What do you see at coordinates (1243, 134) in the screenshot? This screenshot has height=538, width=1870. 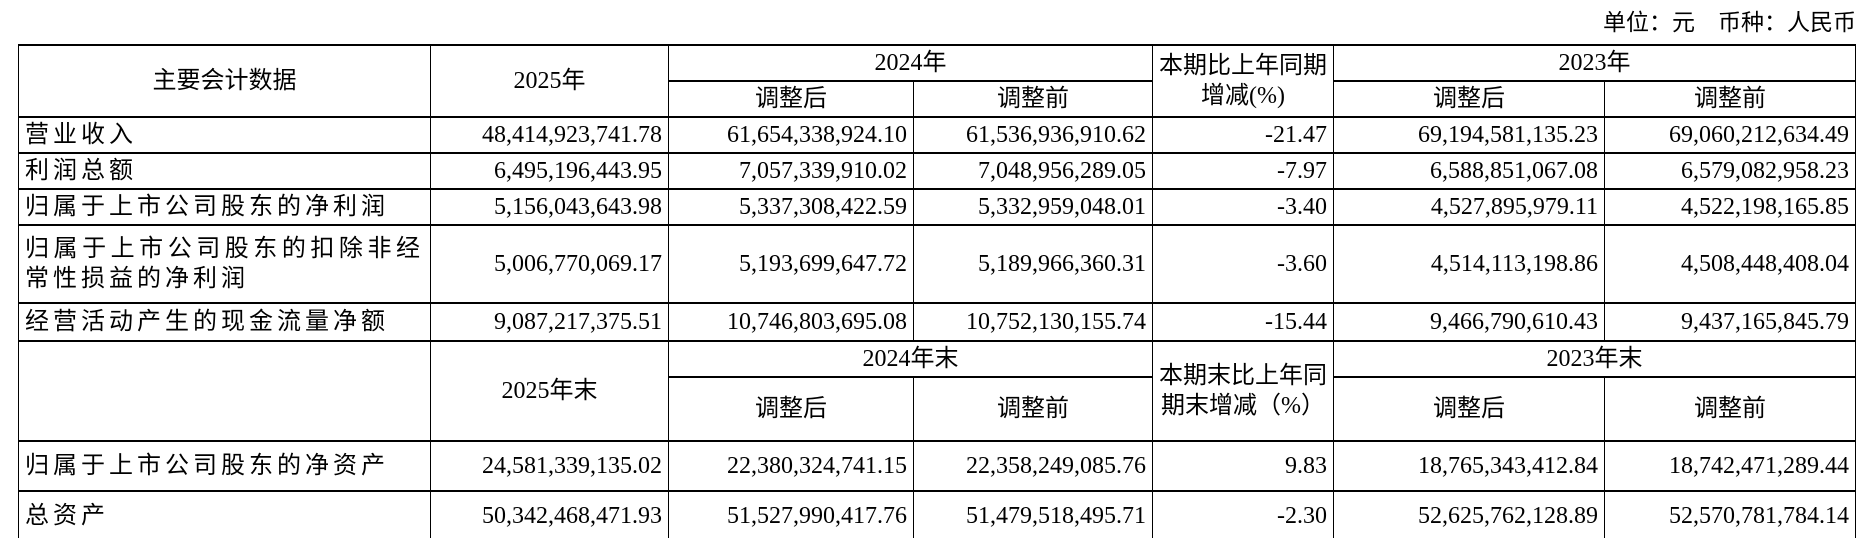 I see `cell-change: -21.47` at bounding box center [1243, 134].